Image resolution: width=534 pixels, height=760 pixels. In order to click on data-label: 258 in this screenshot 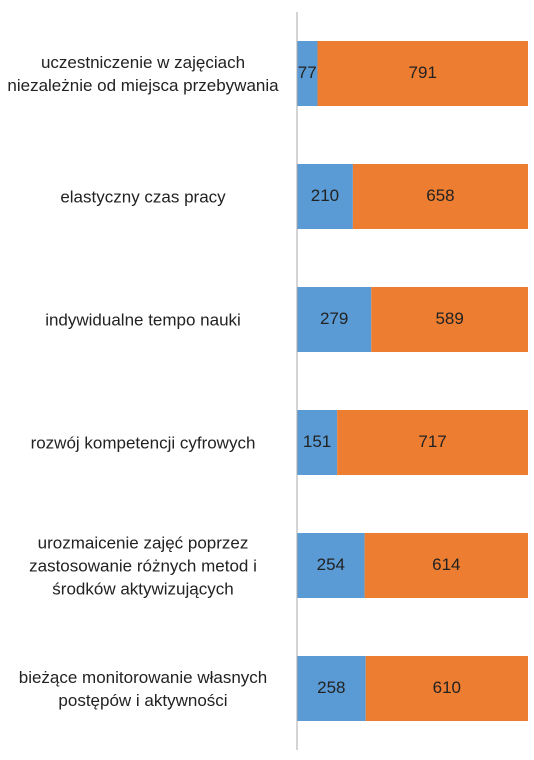, I will do `click(331, 687)`.